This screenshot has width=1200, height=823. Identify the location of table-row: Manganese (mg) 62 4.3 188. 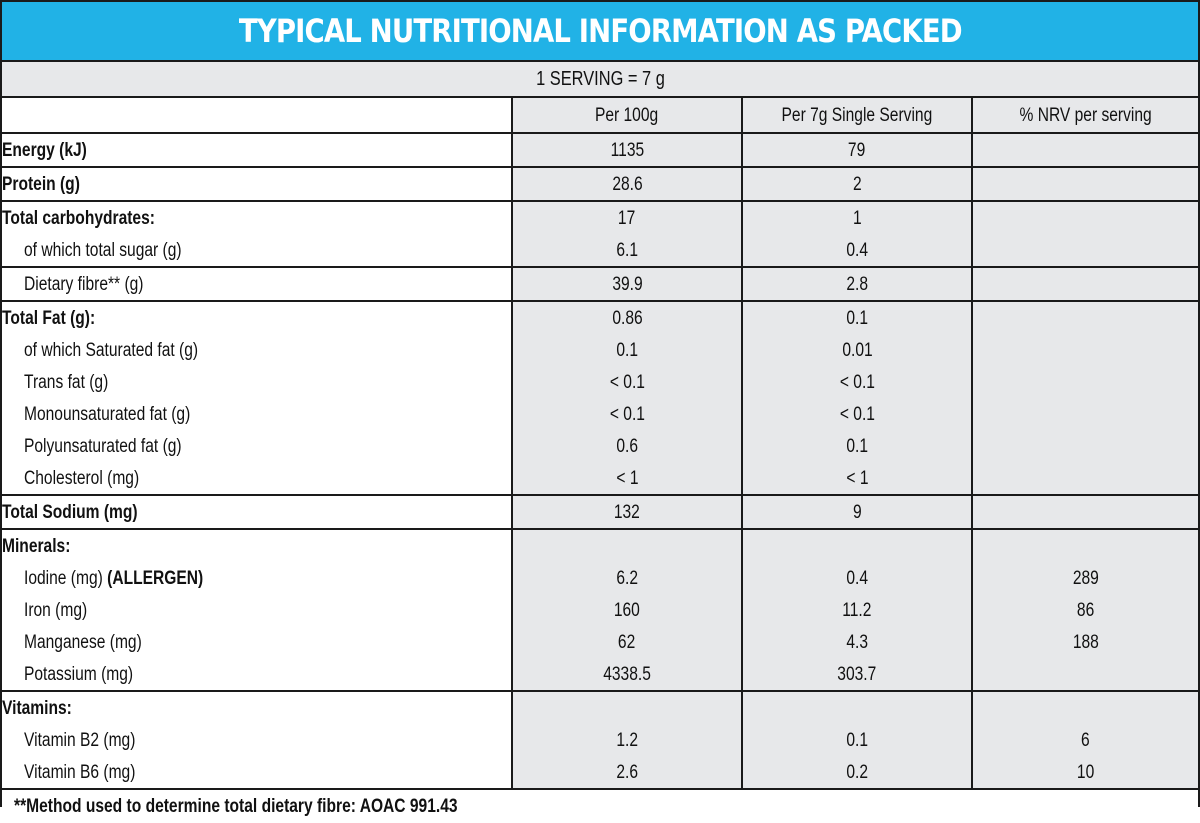
(600, 642).